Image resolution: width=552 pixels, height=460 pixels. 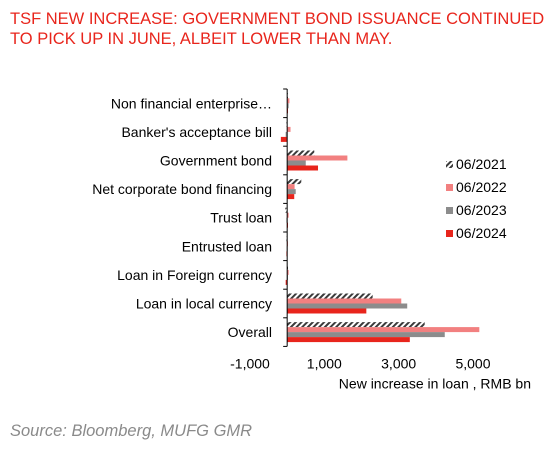 What do you see at coordinates (481, 164) in the screenshot?
I see `legend-label-series-2021: 06/2021` at bounding box center [481, 164].